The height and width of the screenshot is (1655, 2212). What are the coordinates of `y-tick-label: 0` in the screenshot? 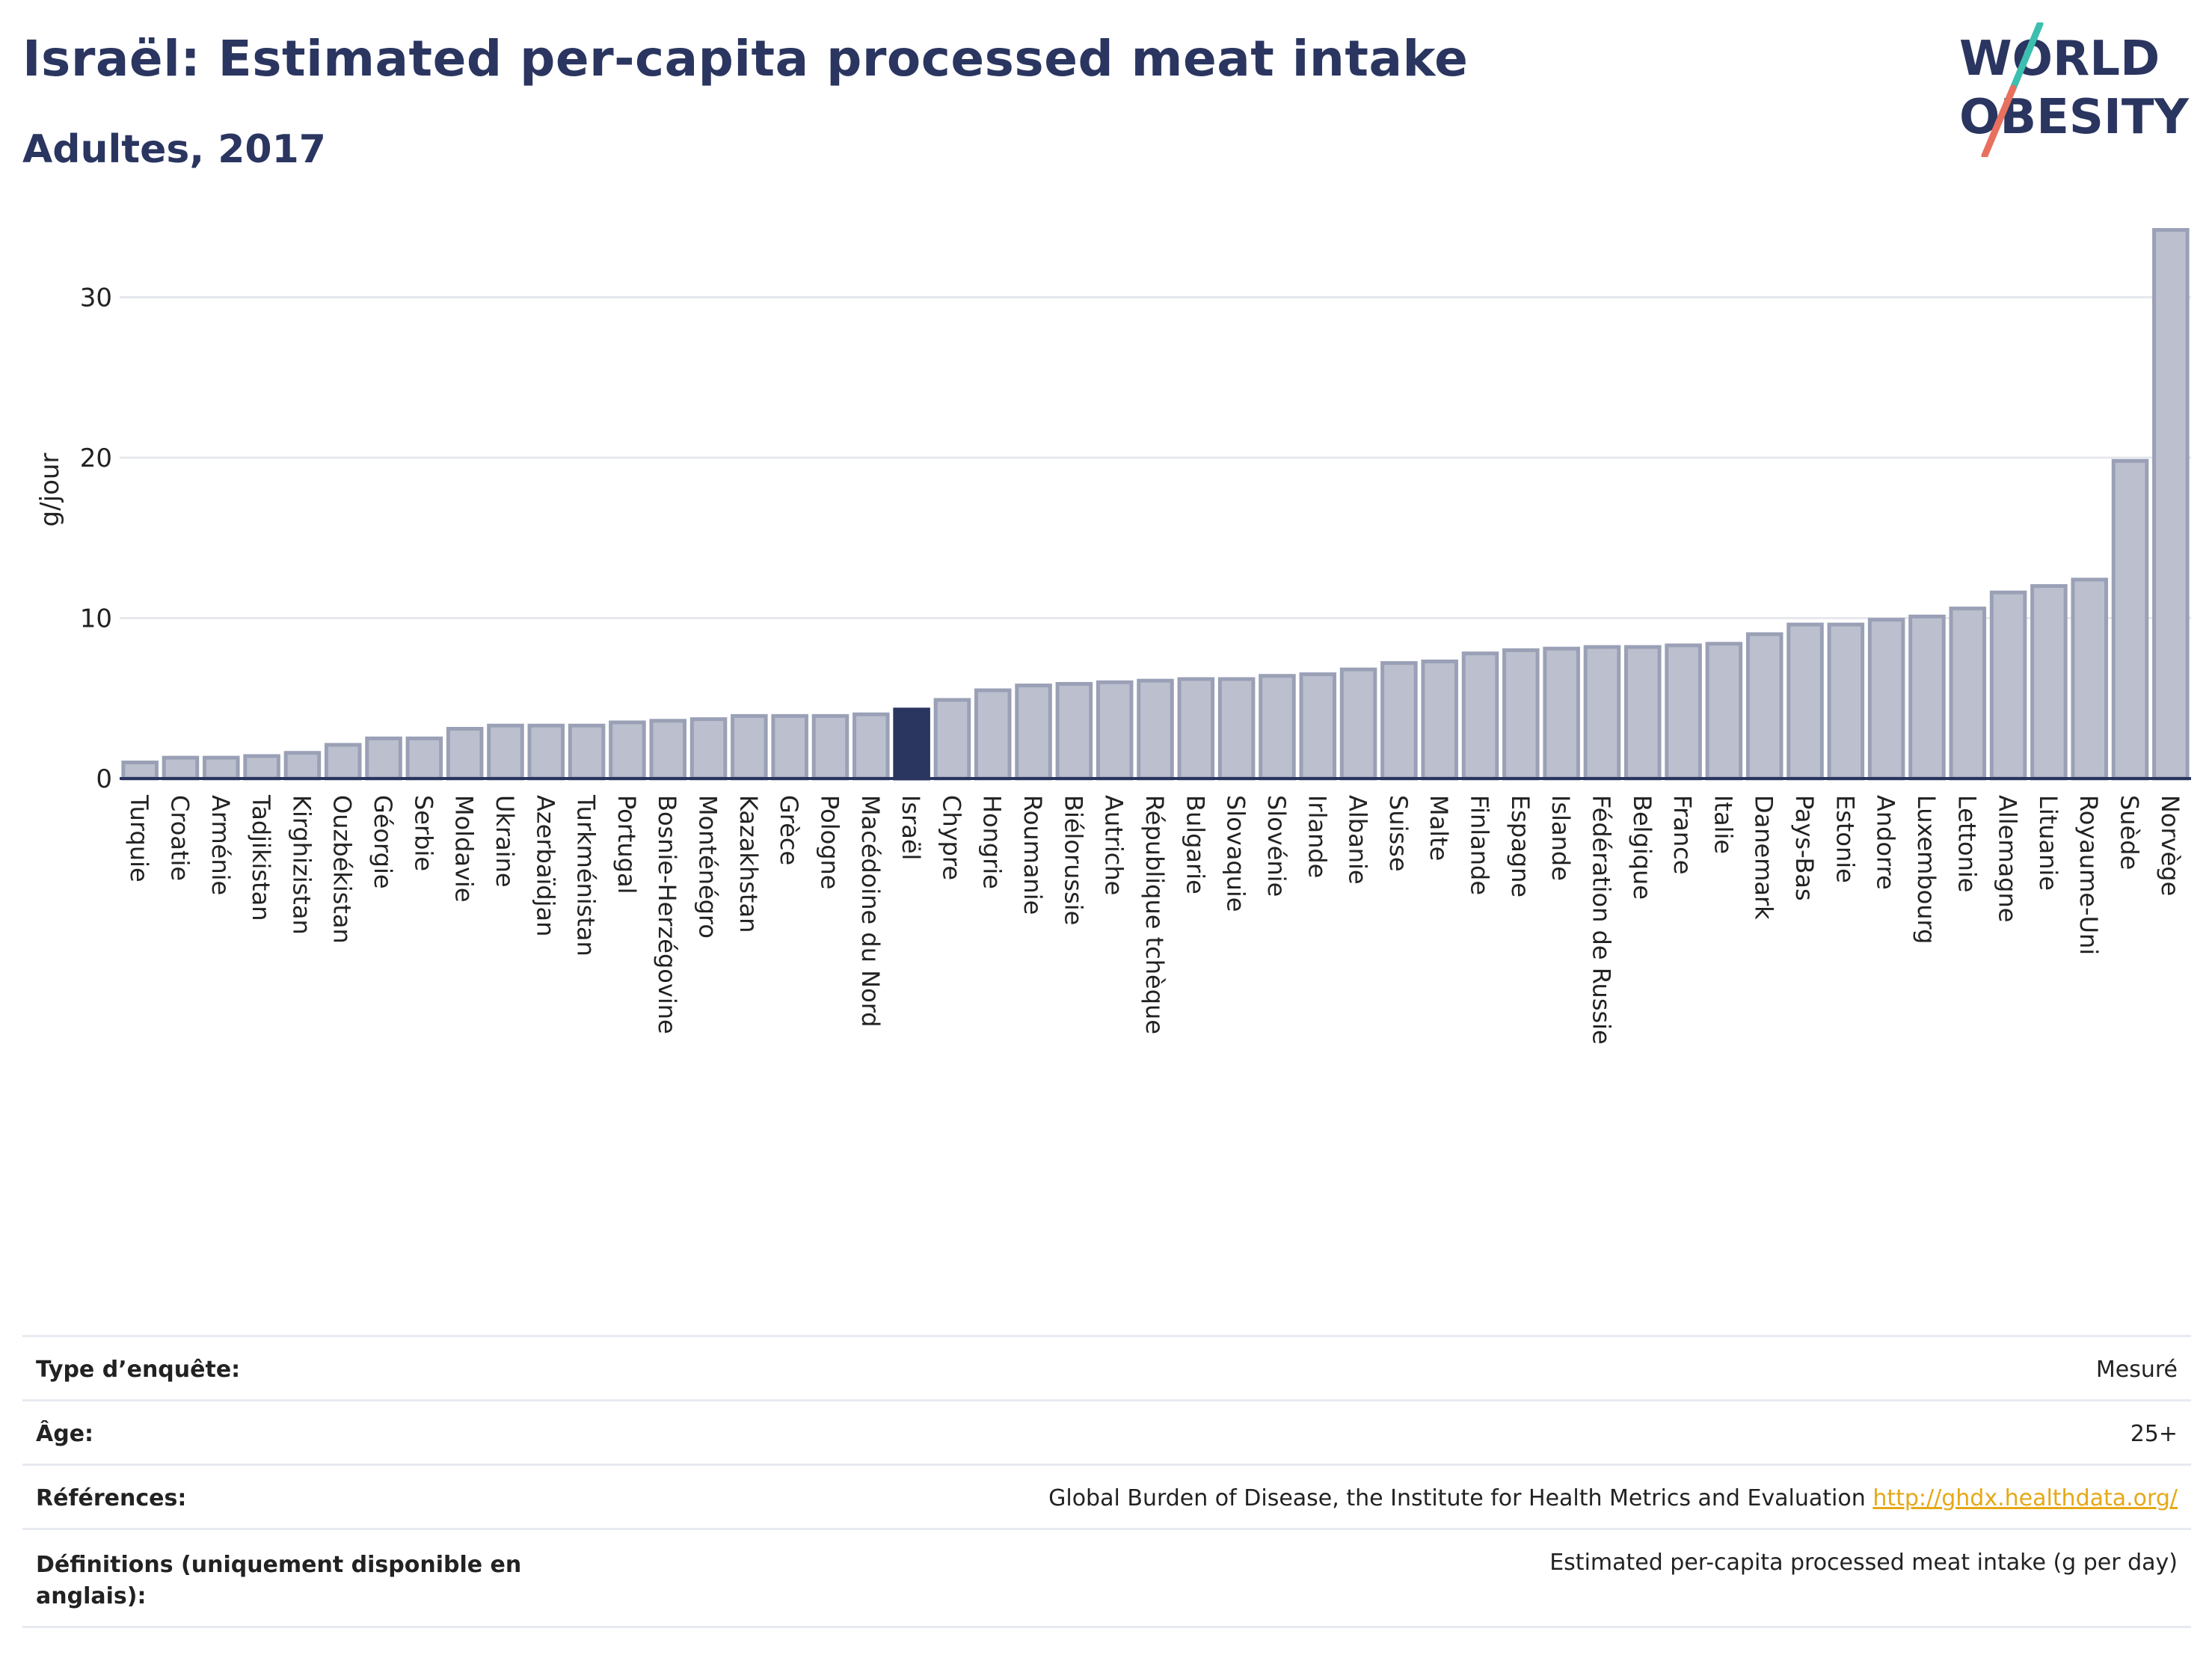 It's located at (104, 779).